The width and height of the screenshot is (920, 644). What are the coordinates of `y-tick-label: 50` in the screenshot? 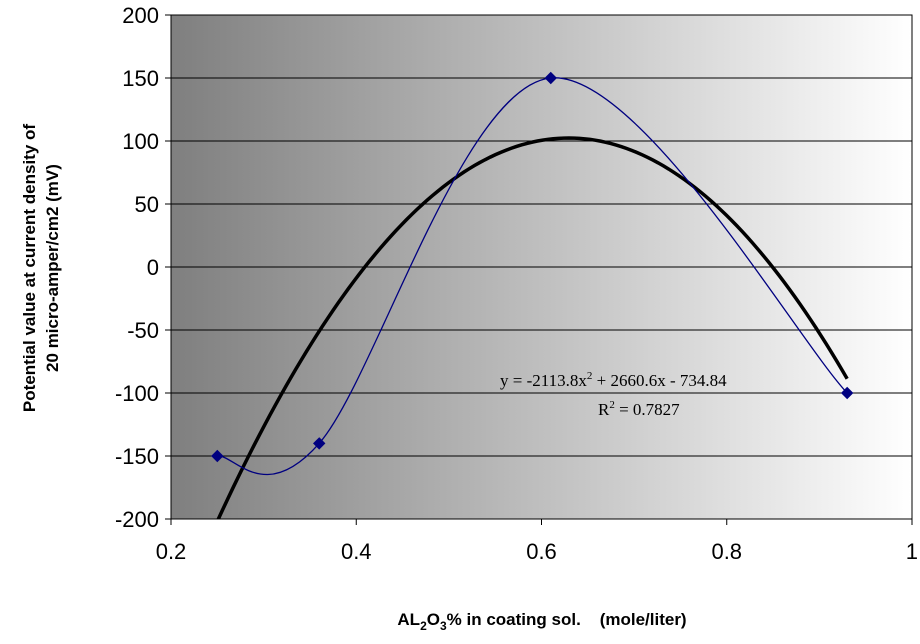 It's located at (147, 204).